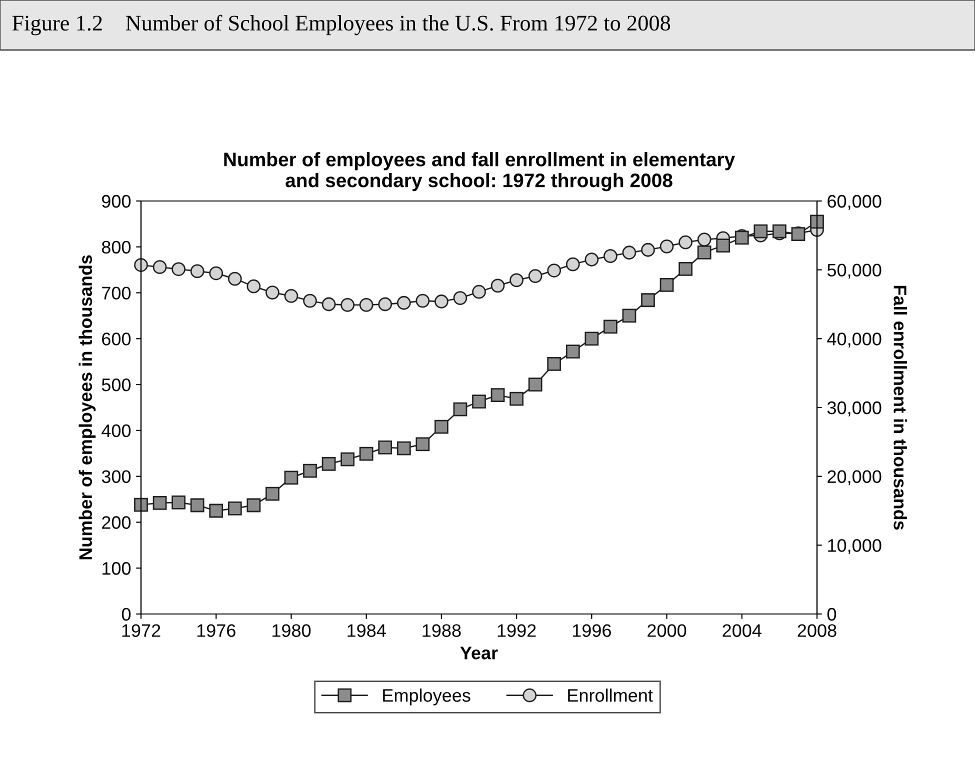 The image size is (975, 782). Describe the element at coordinates (479, 653) in the screenshot. I see `x-axis-title: Year` at that location.